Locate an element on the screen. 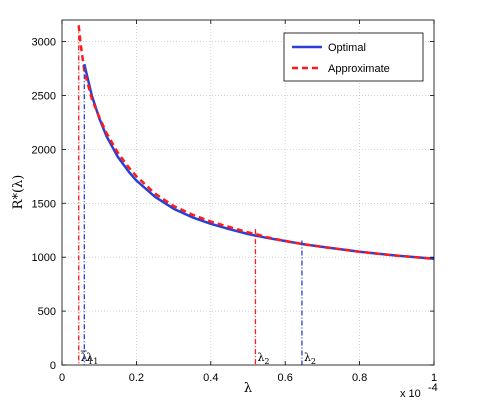 The image size is (480, 411). y-tick-label: 1000 is located at coordinates (44, 258).